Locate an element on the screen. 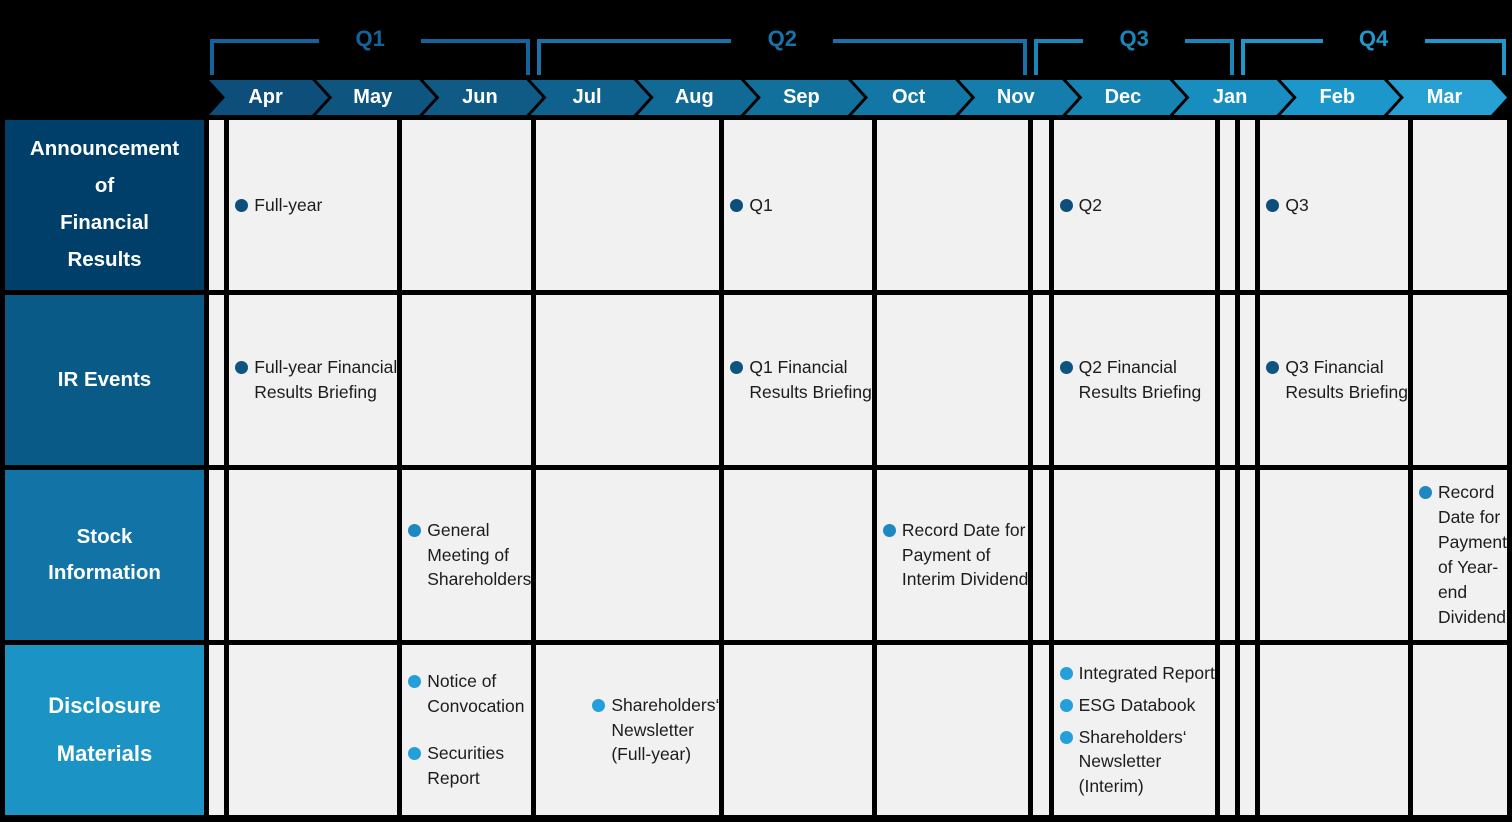 The width and height of the screenshot is (1512, 822). quarter-label: Q4 is located at coordinates (1373, 38).